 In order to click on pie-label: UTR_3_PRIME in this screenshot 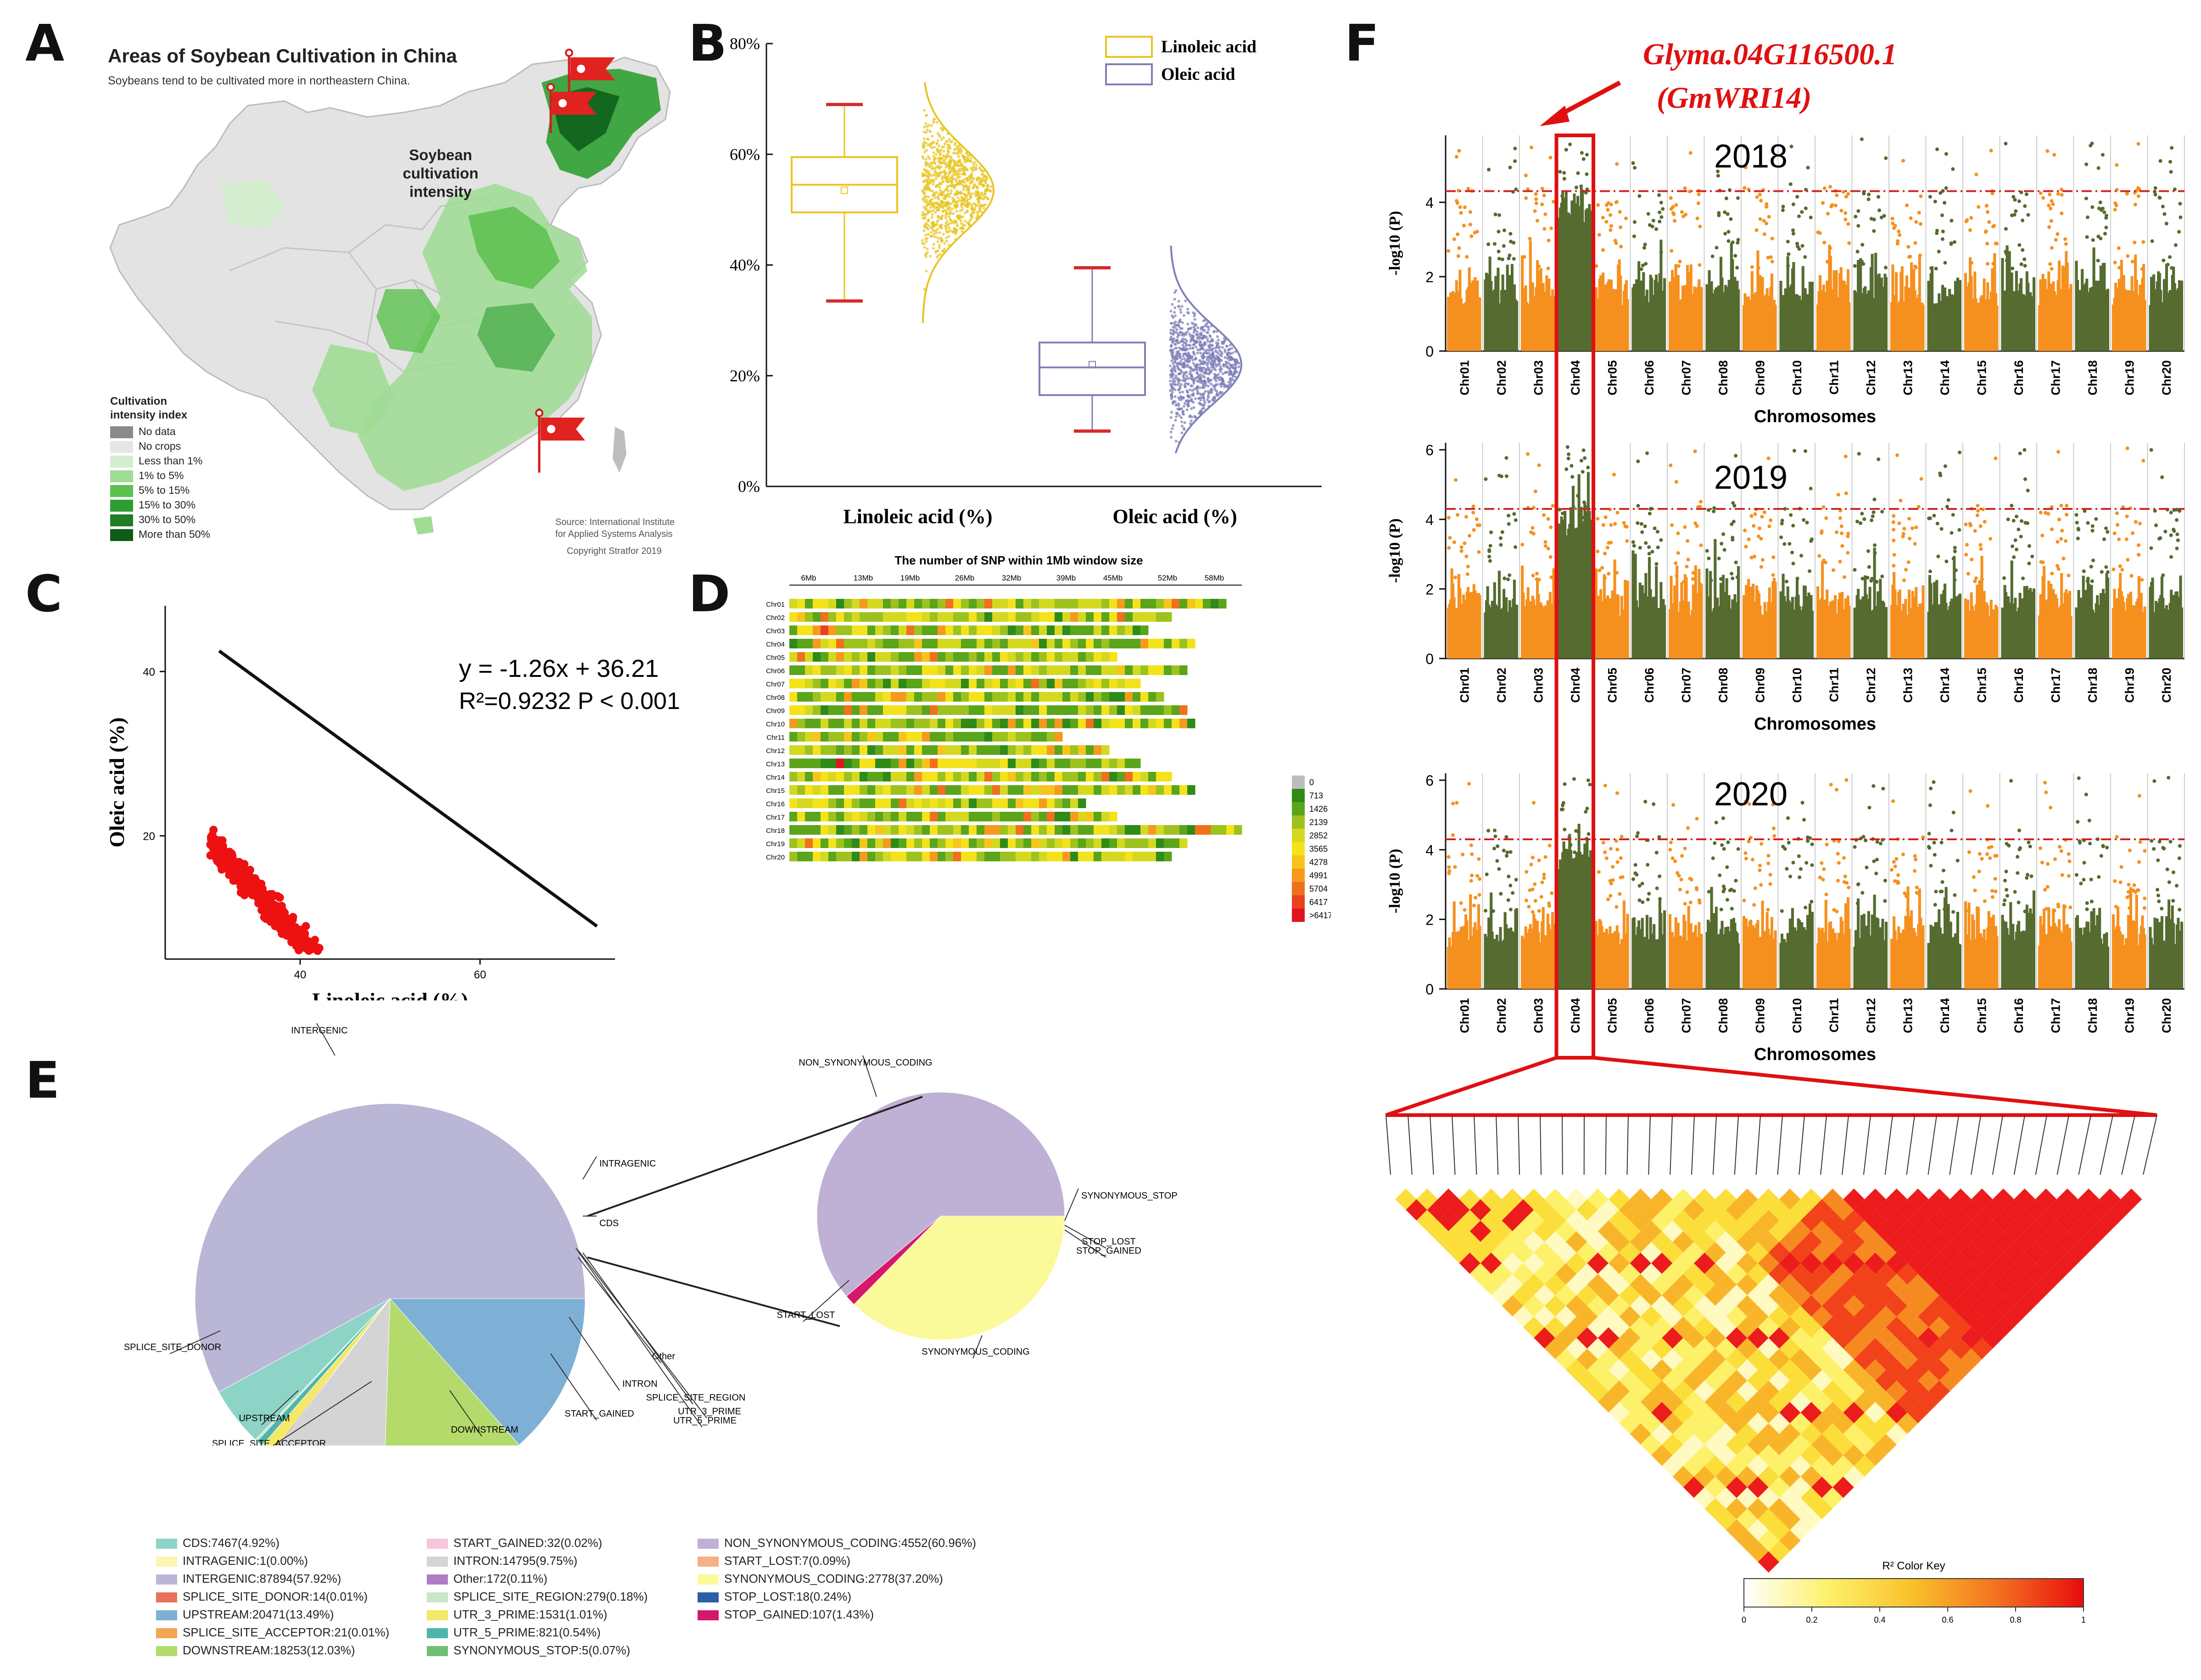, I will do `click(710, 1412)`.